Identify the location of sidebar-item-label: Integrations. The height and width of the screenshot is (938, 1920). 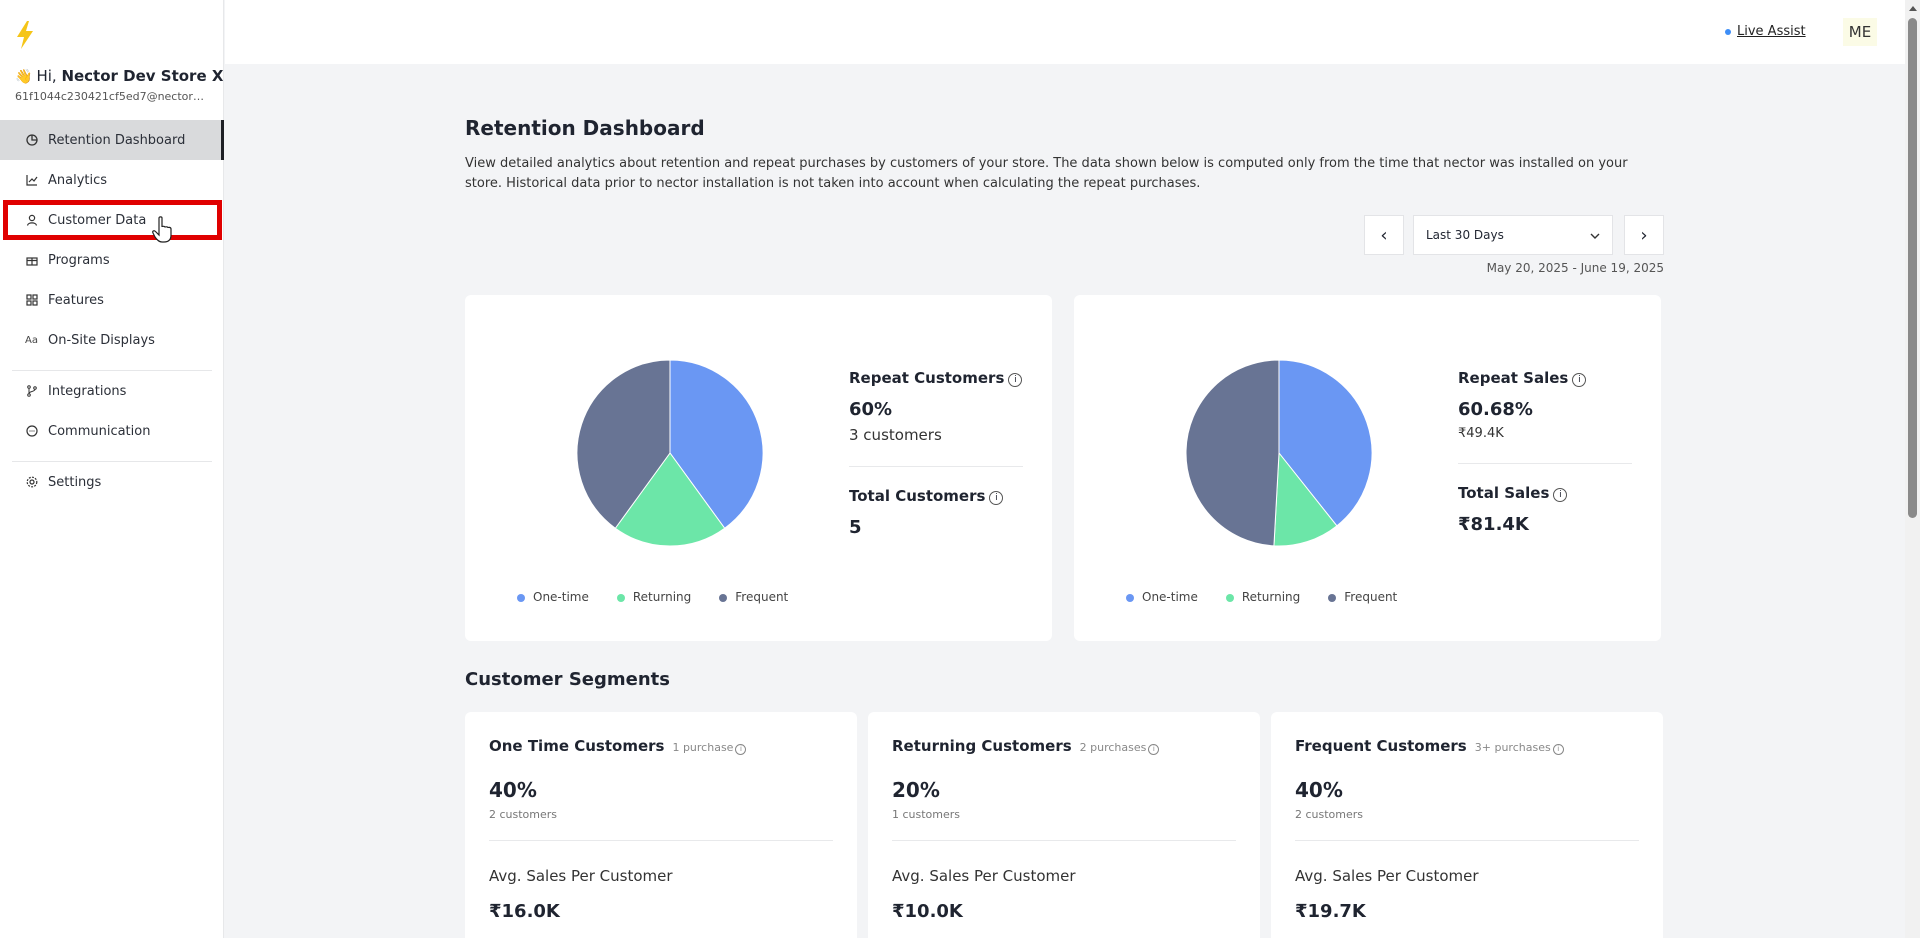
(87, 391).